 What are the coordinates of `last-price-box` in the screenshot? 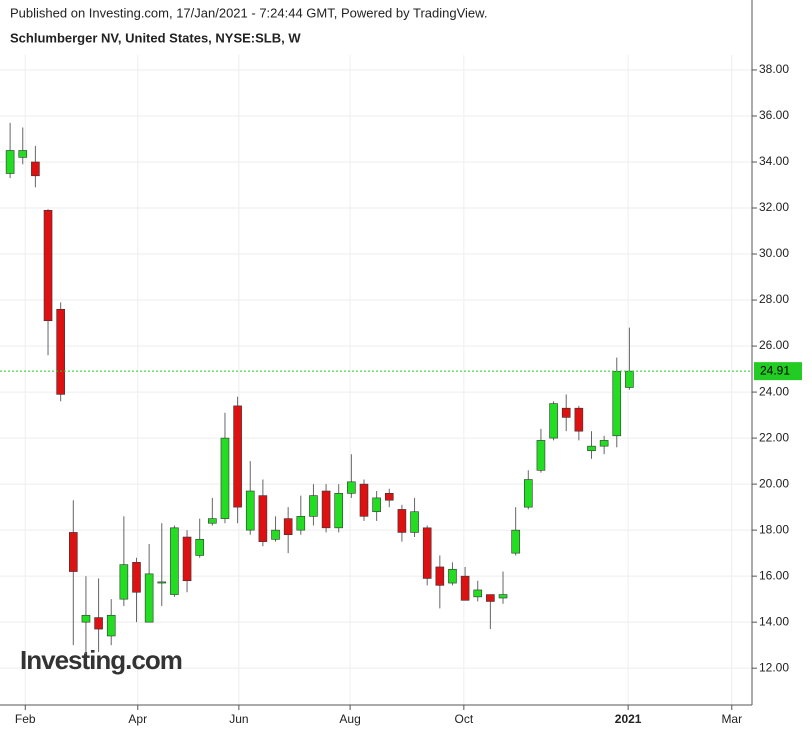 It's located at (778, 371).